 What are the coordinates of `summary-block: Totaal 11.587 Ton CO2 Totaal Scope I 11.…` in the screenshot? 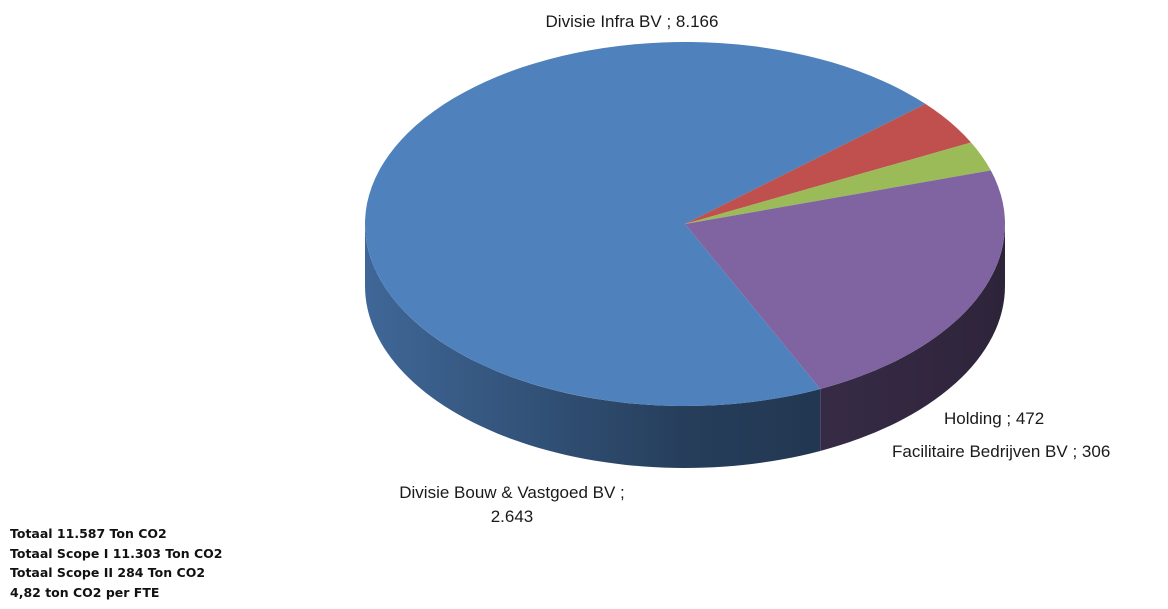 It's located at (116, 563).